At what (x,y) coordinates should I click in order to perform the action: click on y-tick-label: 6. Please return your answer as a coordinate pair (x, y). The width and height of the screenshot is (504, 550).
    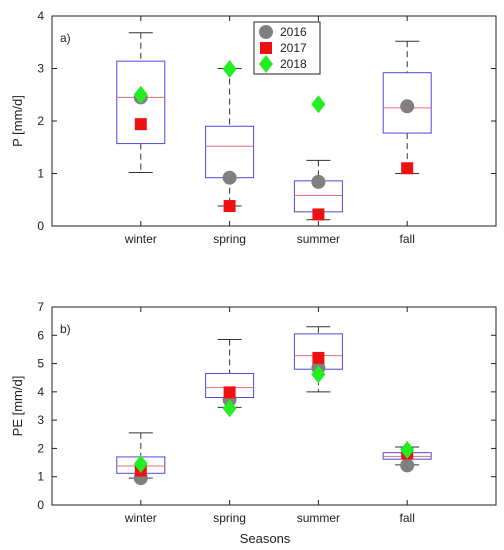
    Looking at the image, I should click on (40, 335).